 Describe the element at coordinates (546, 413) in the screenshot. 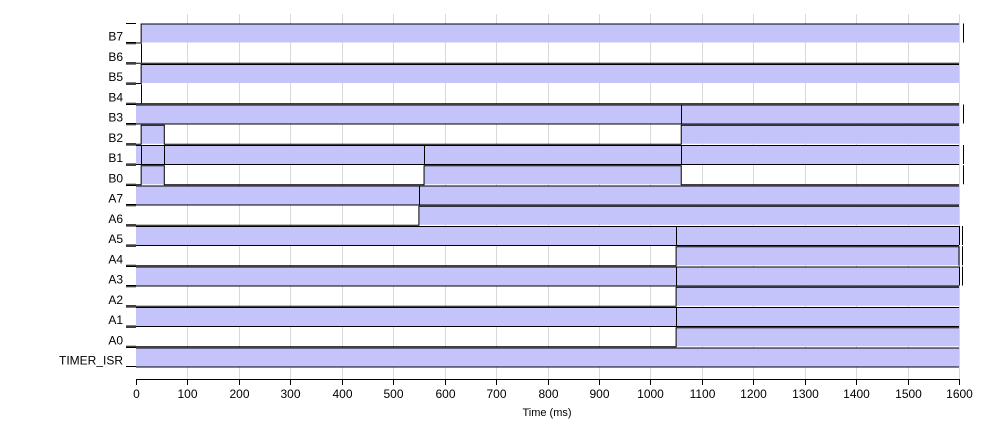

I see `x-axis-title: Time (ms)` at that location.